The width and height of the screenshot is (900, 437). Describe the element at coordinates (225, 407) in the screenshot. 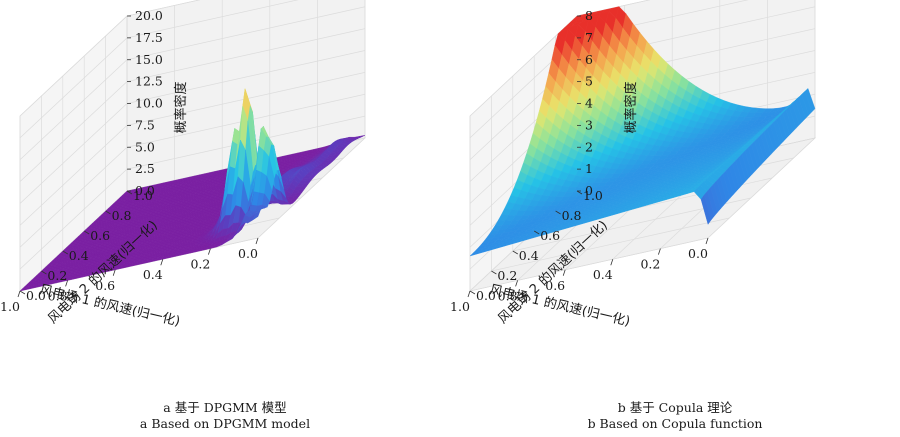

I see `caption-cn-a: a 基于 DPGMM 模型` at that location.